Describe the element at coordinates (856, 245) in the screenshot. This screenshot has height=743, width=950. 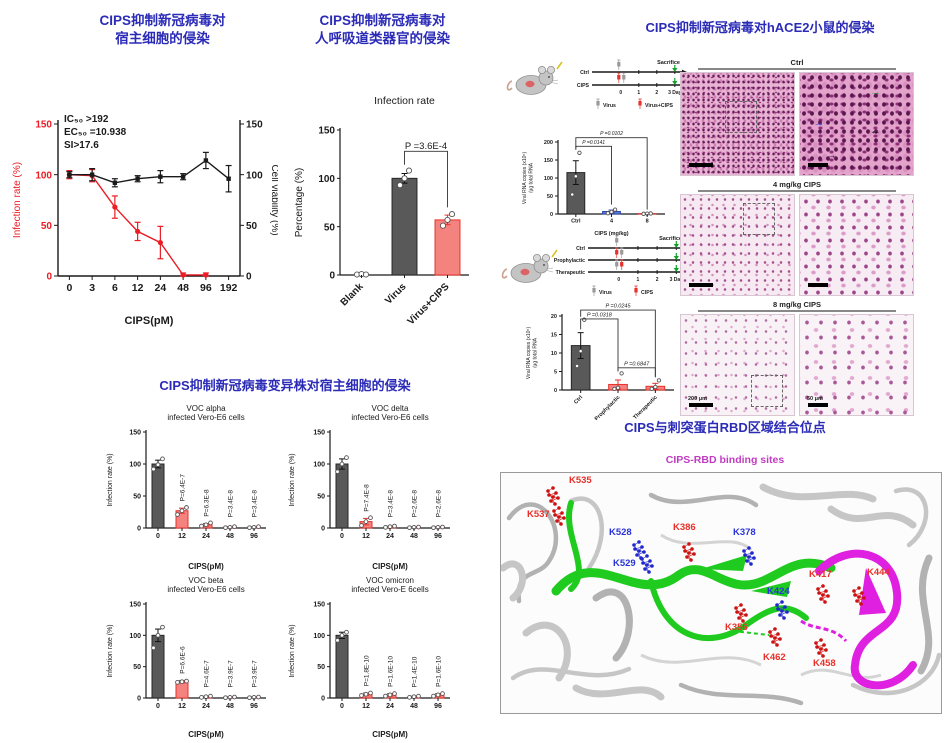
I see `histology-image-4mg-high` at that location.